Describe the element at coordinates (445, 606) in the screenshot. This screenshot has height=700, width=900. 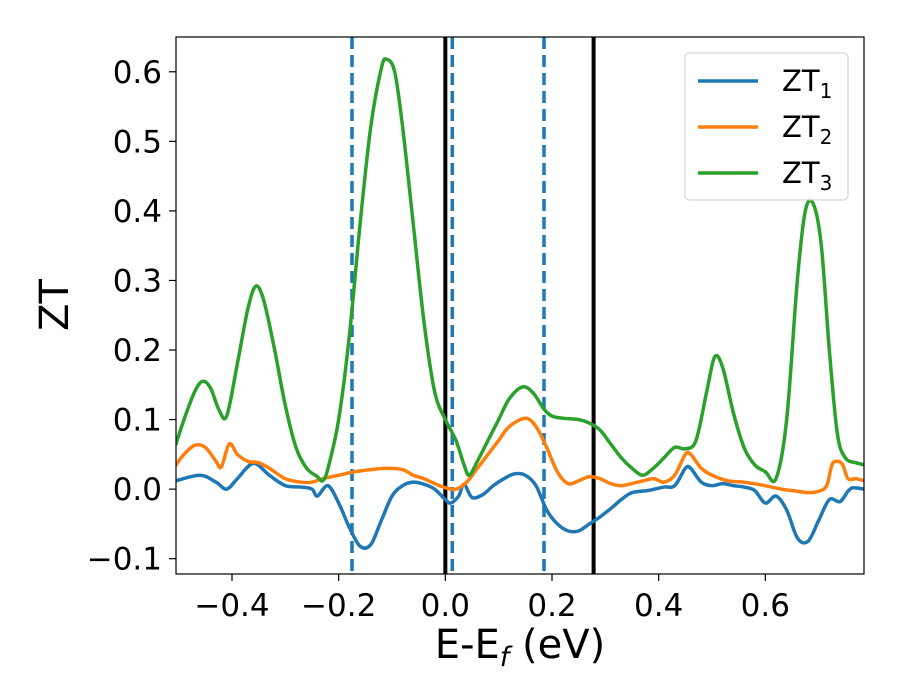
I see `x-tick-label: 0.0` at that location.